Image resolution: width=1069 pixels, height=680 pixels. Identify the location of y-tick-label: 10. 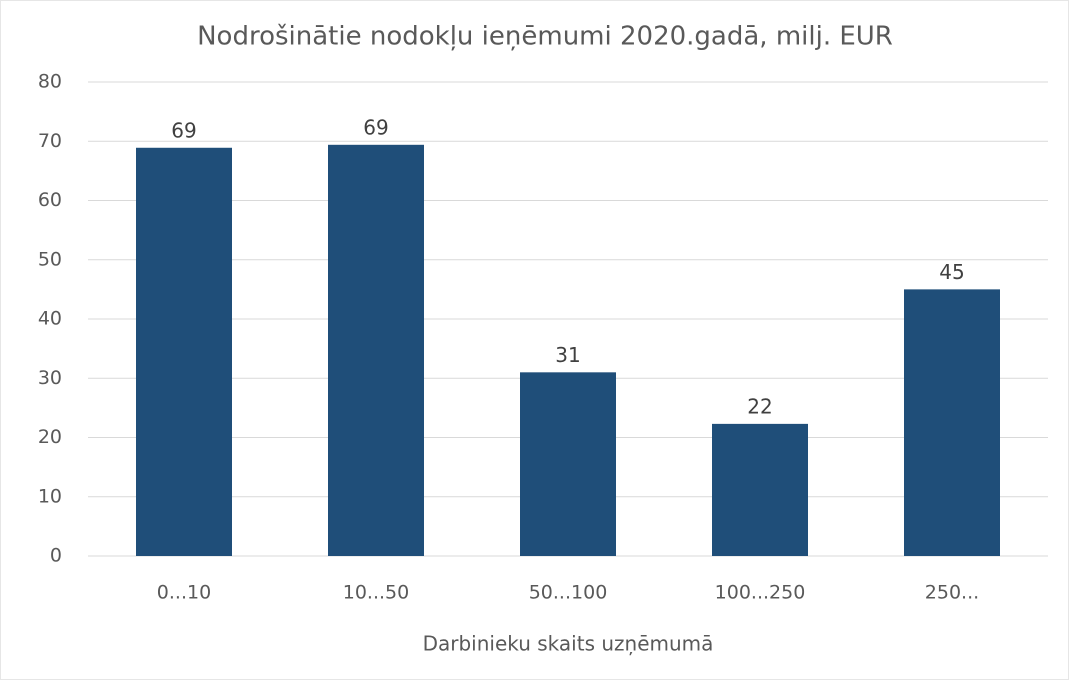
(50, 496).